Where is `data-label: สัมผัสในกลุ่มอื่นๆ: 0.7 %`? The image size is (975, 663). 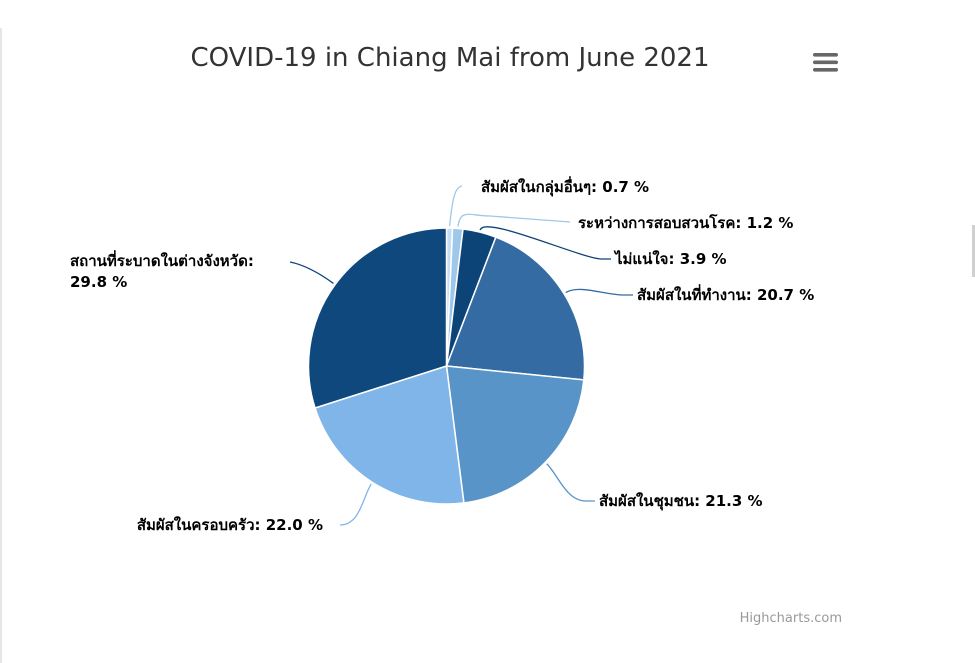
data-label: สัมผัสในกลุ่มอื่นๆ: 0.7 % is located at coordinates (565, 186).